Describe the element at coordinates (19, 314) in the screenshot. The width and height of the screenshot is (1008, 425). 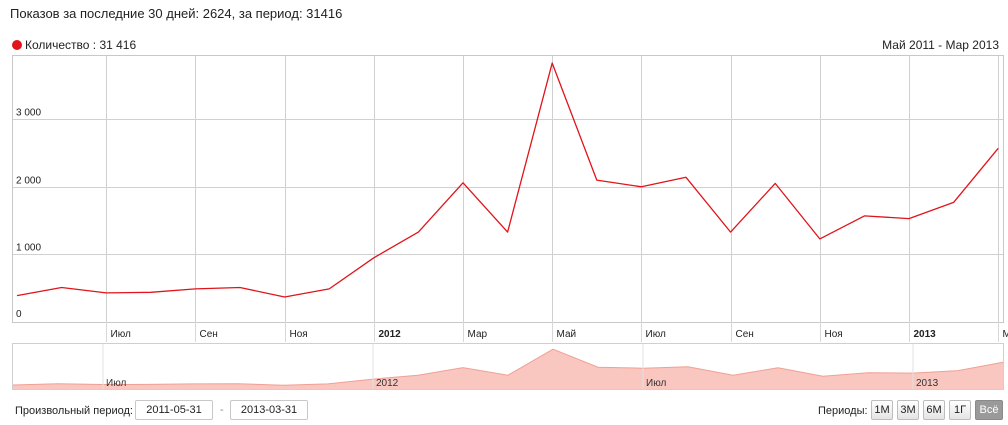
I see `y-tick-label: 0` at that location.